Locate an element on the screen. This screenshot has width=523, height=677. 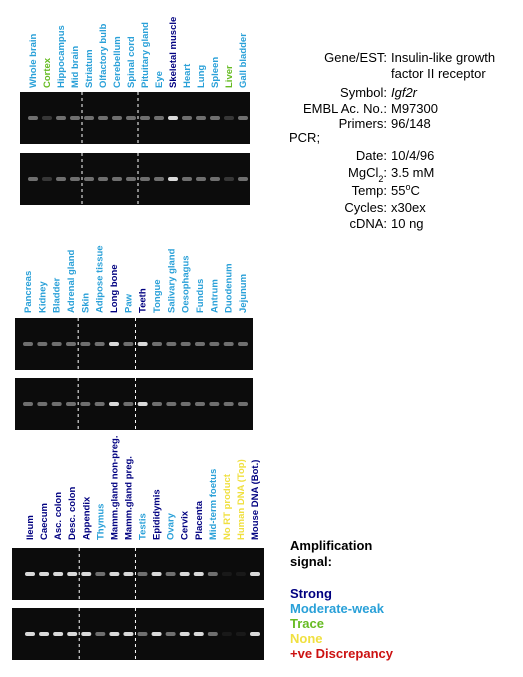
lane-label: Bladder is located at coordinates (57, 295).